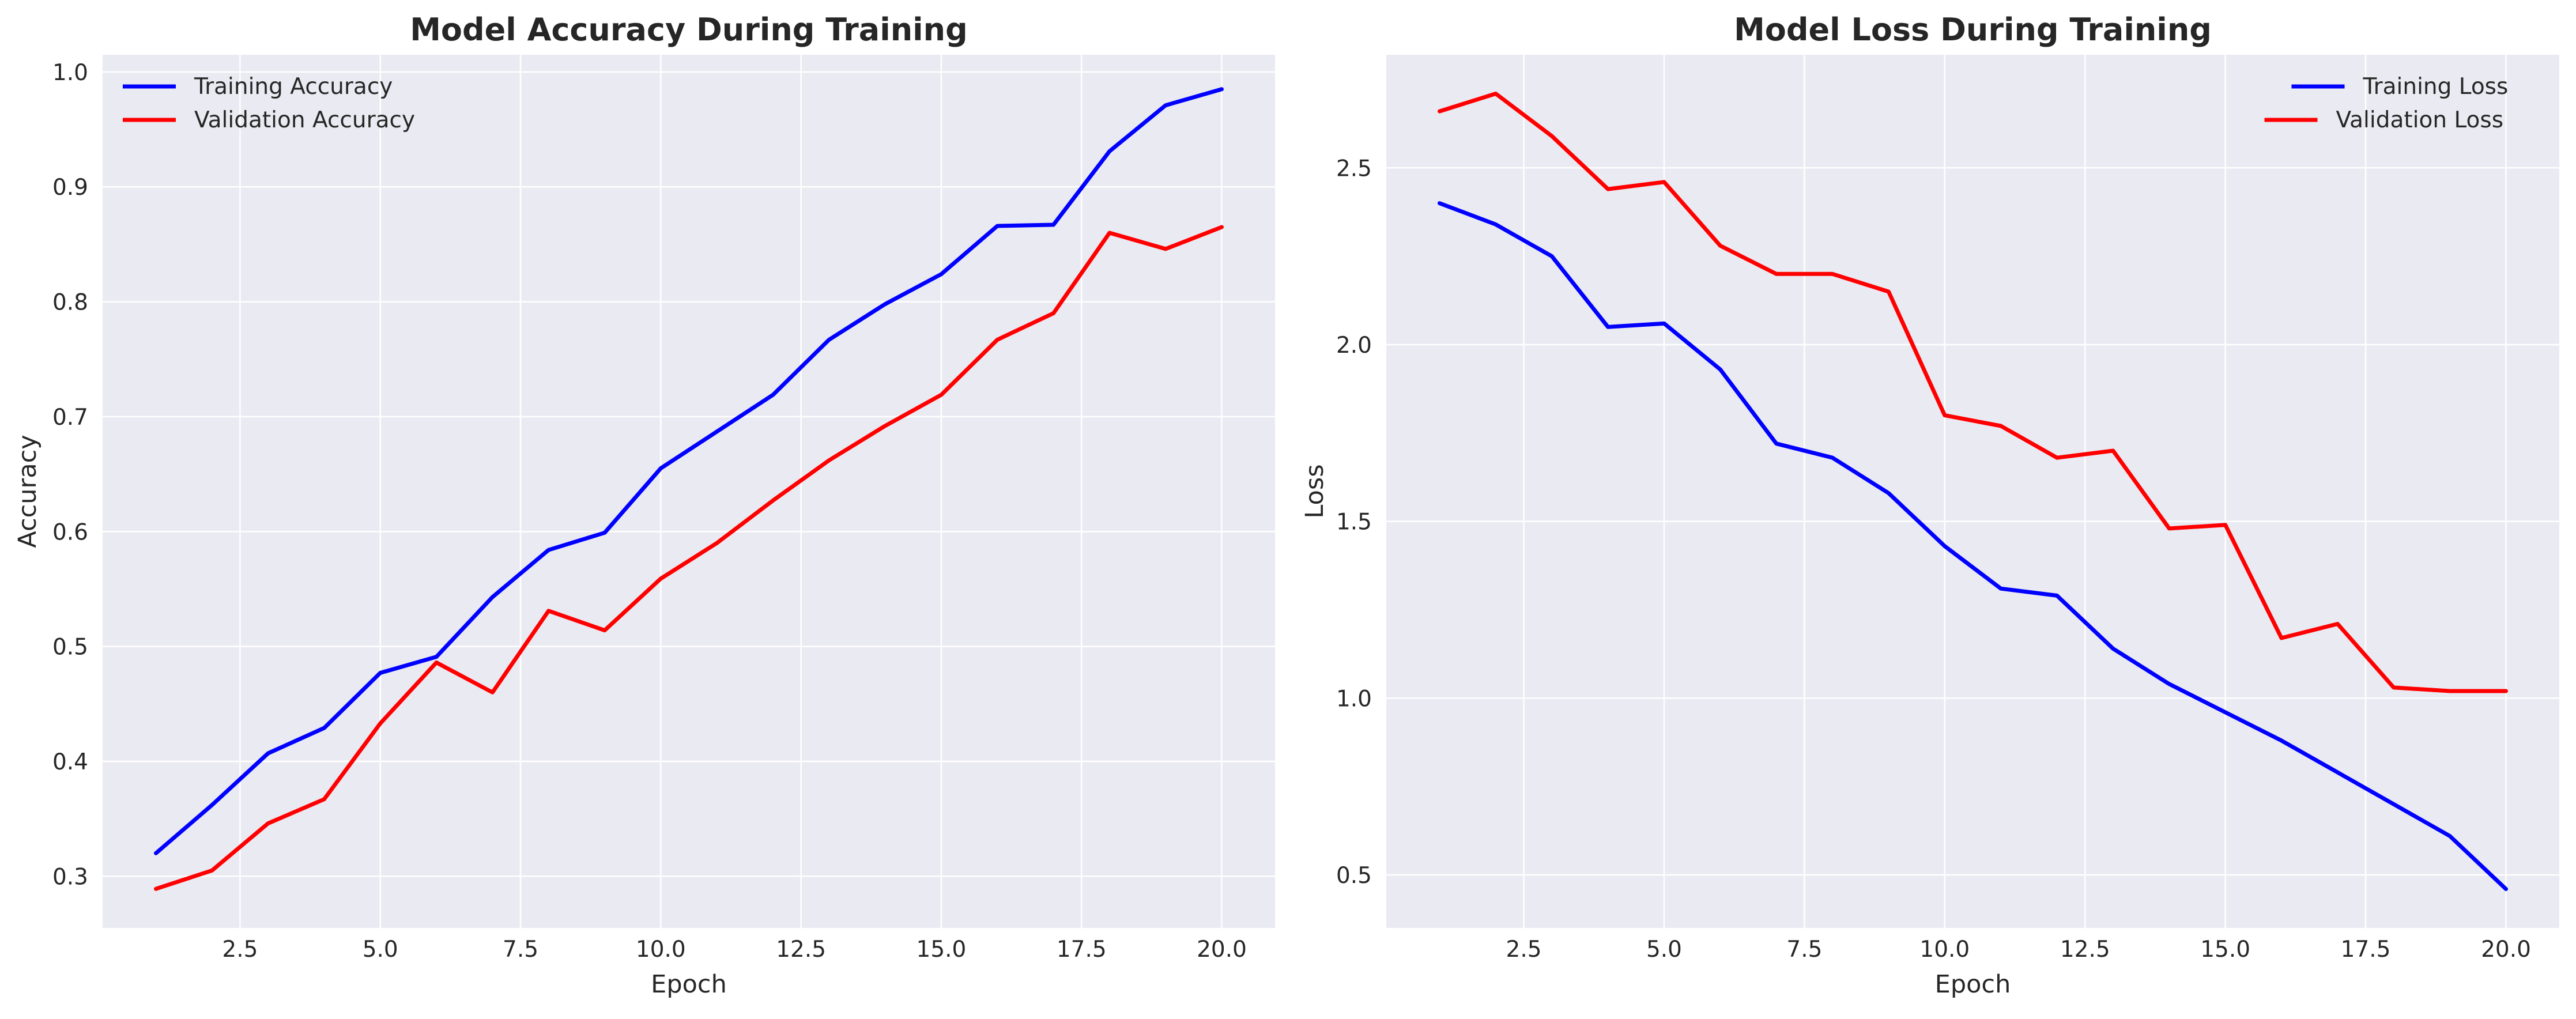 Image resolution: width=2576 pixels, height=1019 pixels. Describe the element at coordinates (1944, 950) in the screenshot. I see `loss-x-tick-label: 10.0` at that location.